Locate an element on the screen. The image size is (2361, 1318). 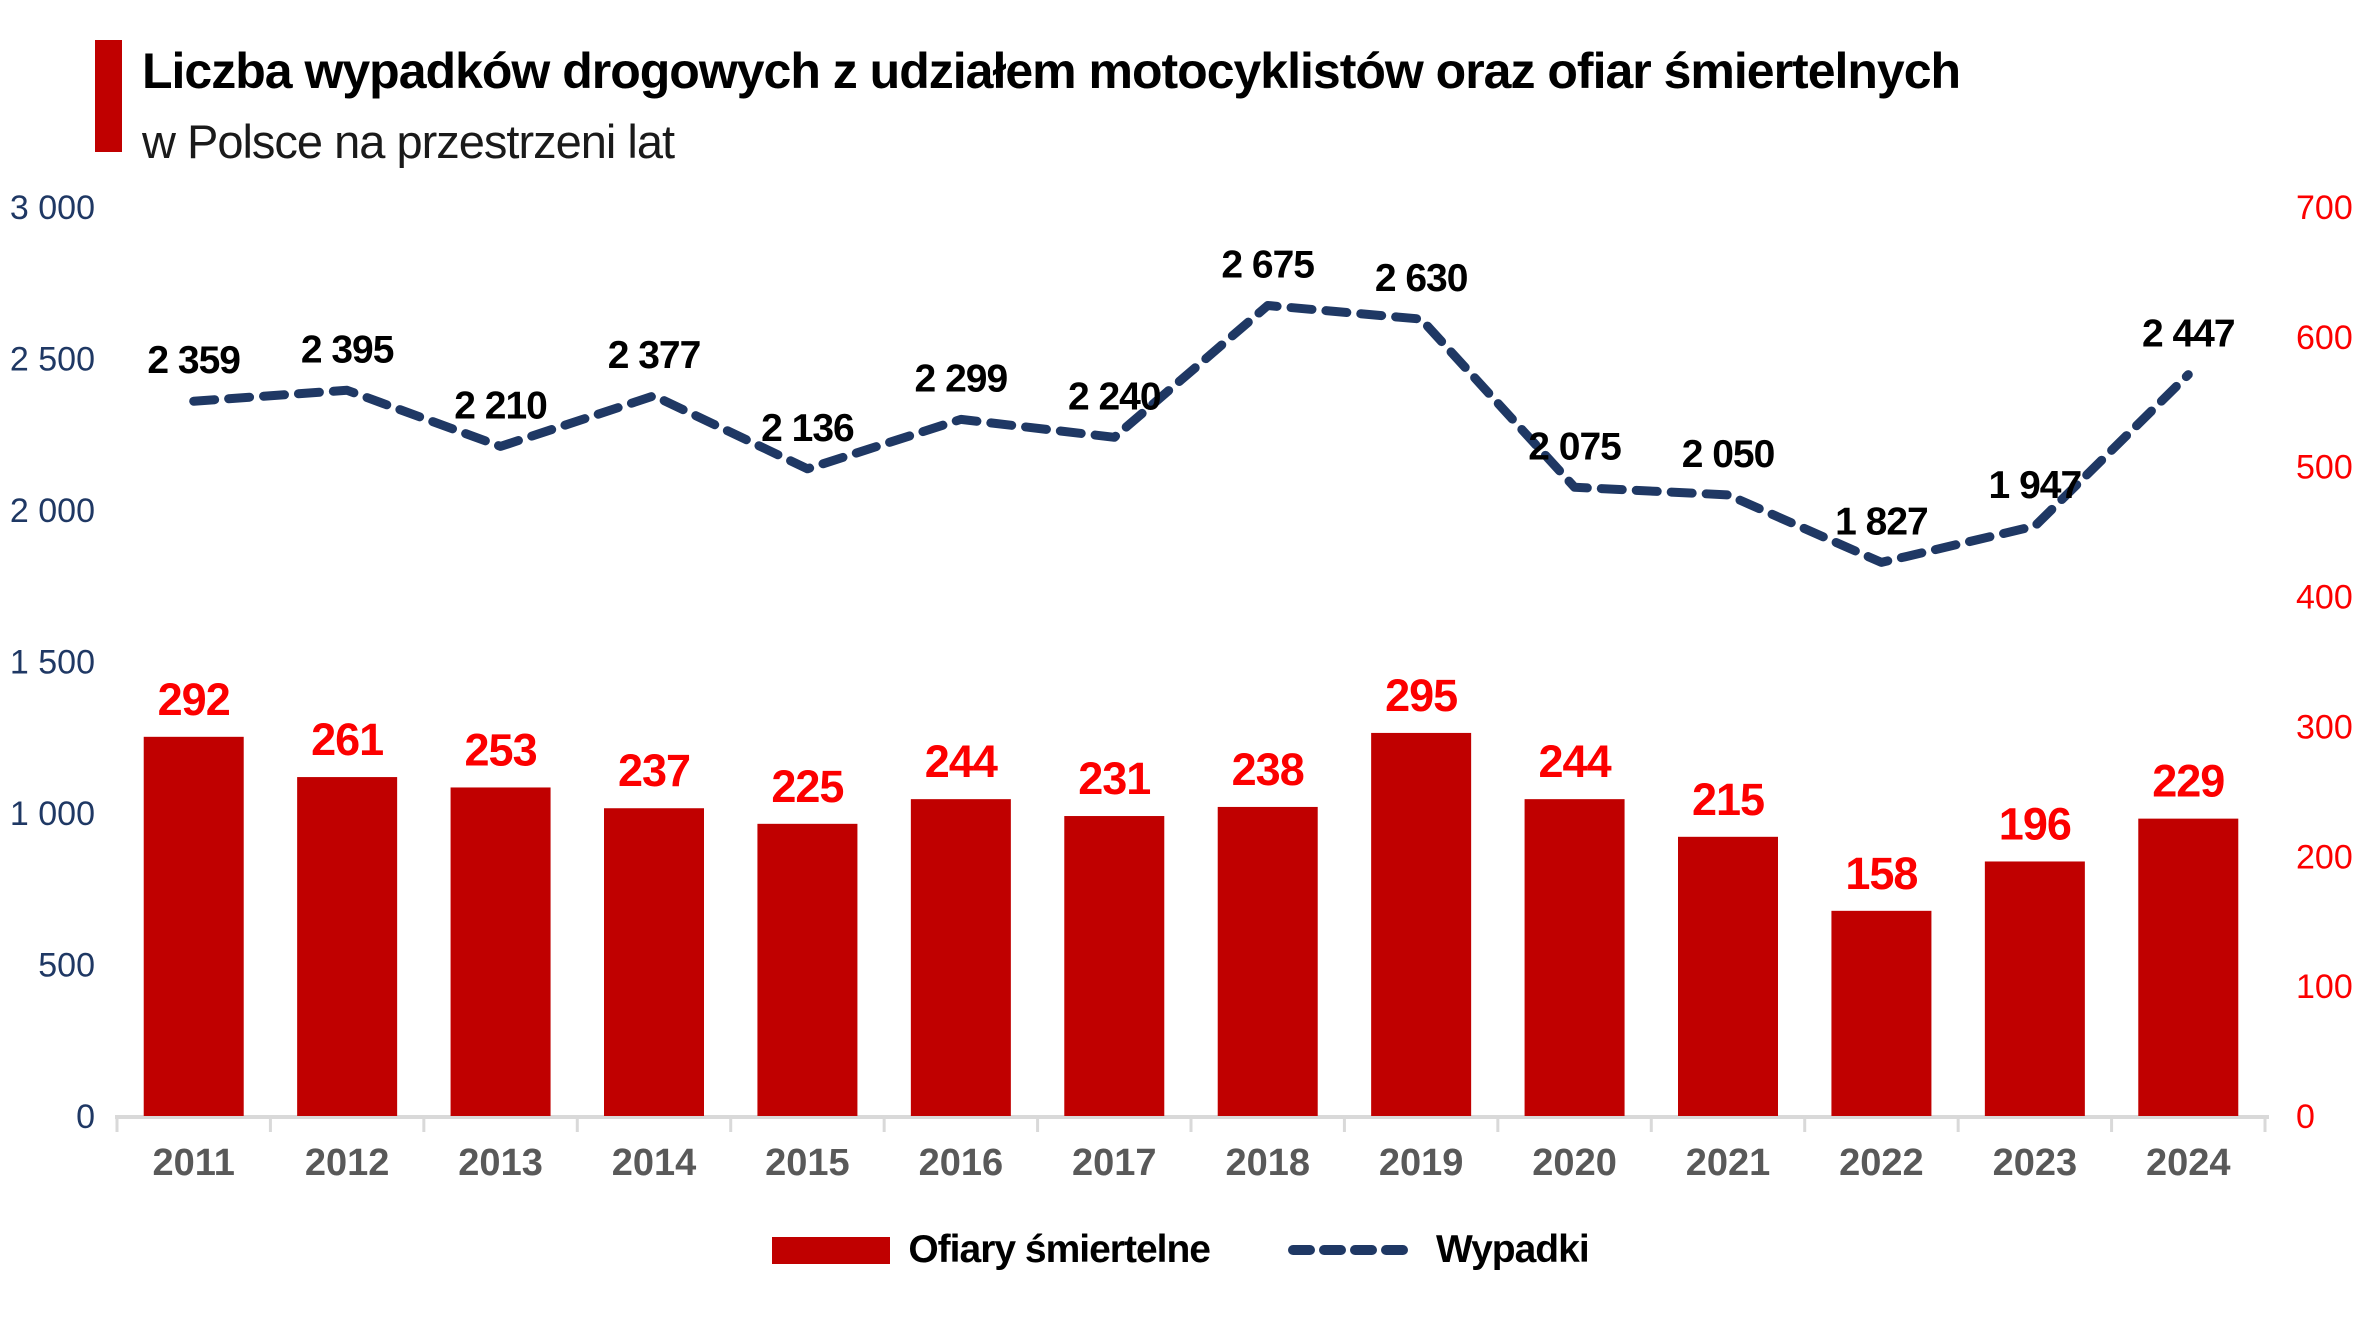
y-left-tick-label-500: 500 is located at coordinates (66, 966).